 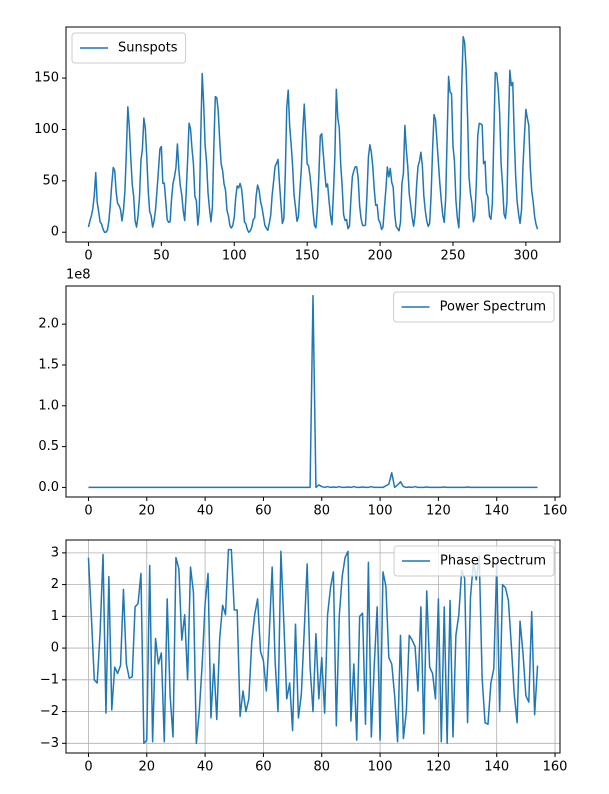 I want to click on y-tick-label: 2, so click(x=55, y=584).